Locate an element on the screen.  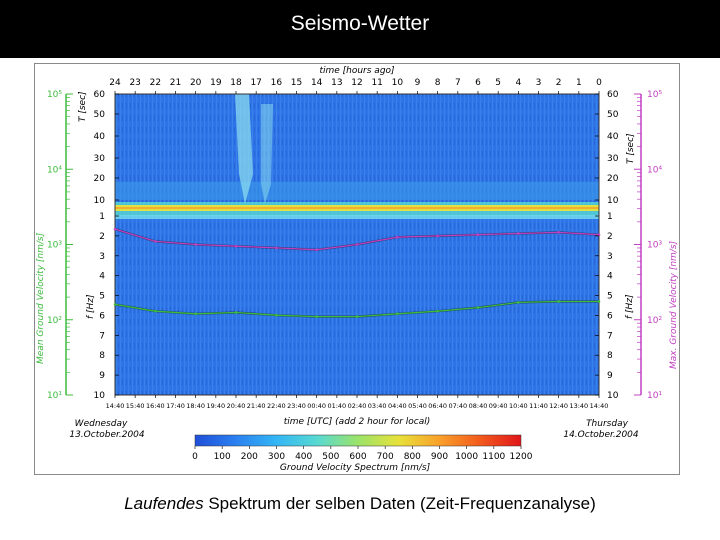
colorbar-tick-label: 1000 is located at coordinates (466, 457).